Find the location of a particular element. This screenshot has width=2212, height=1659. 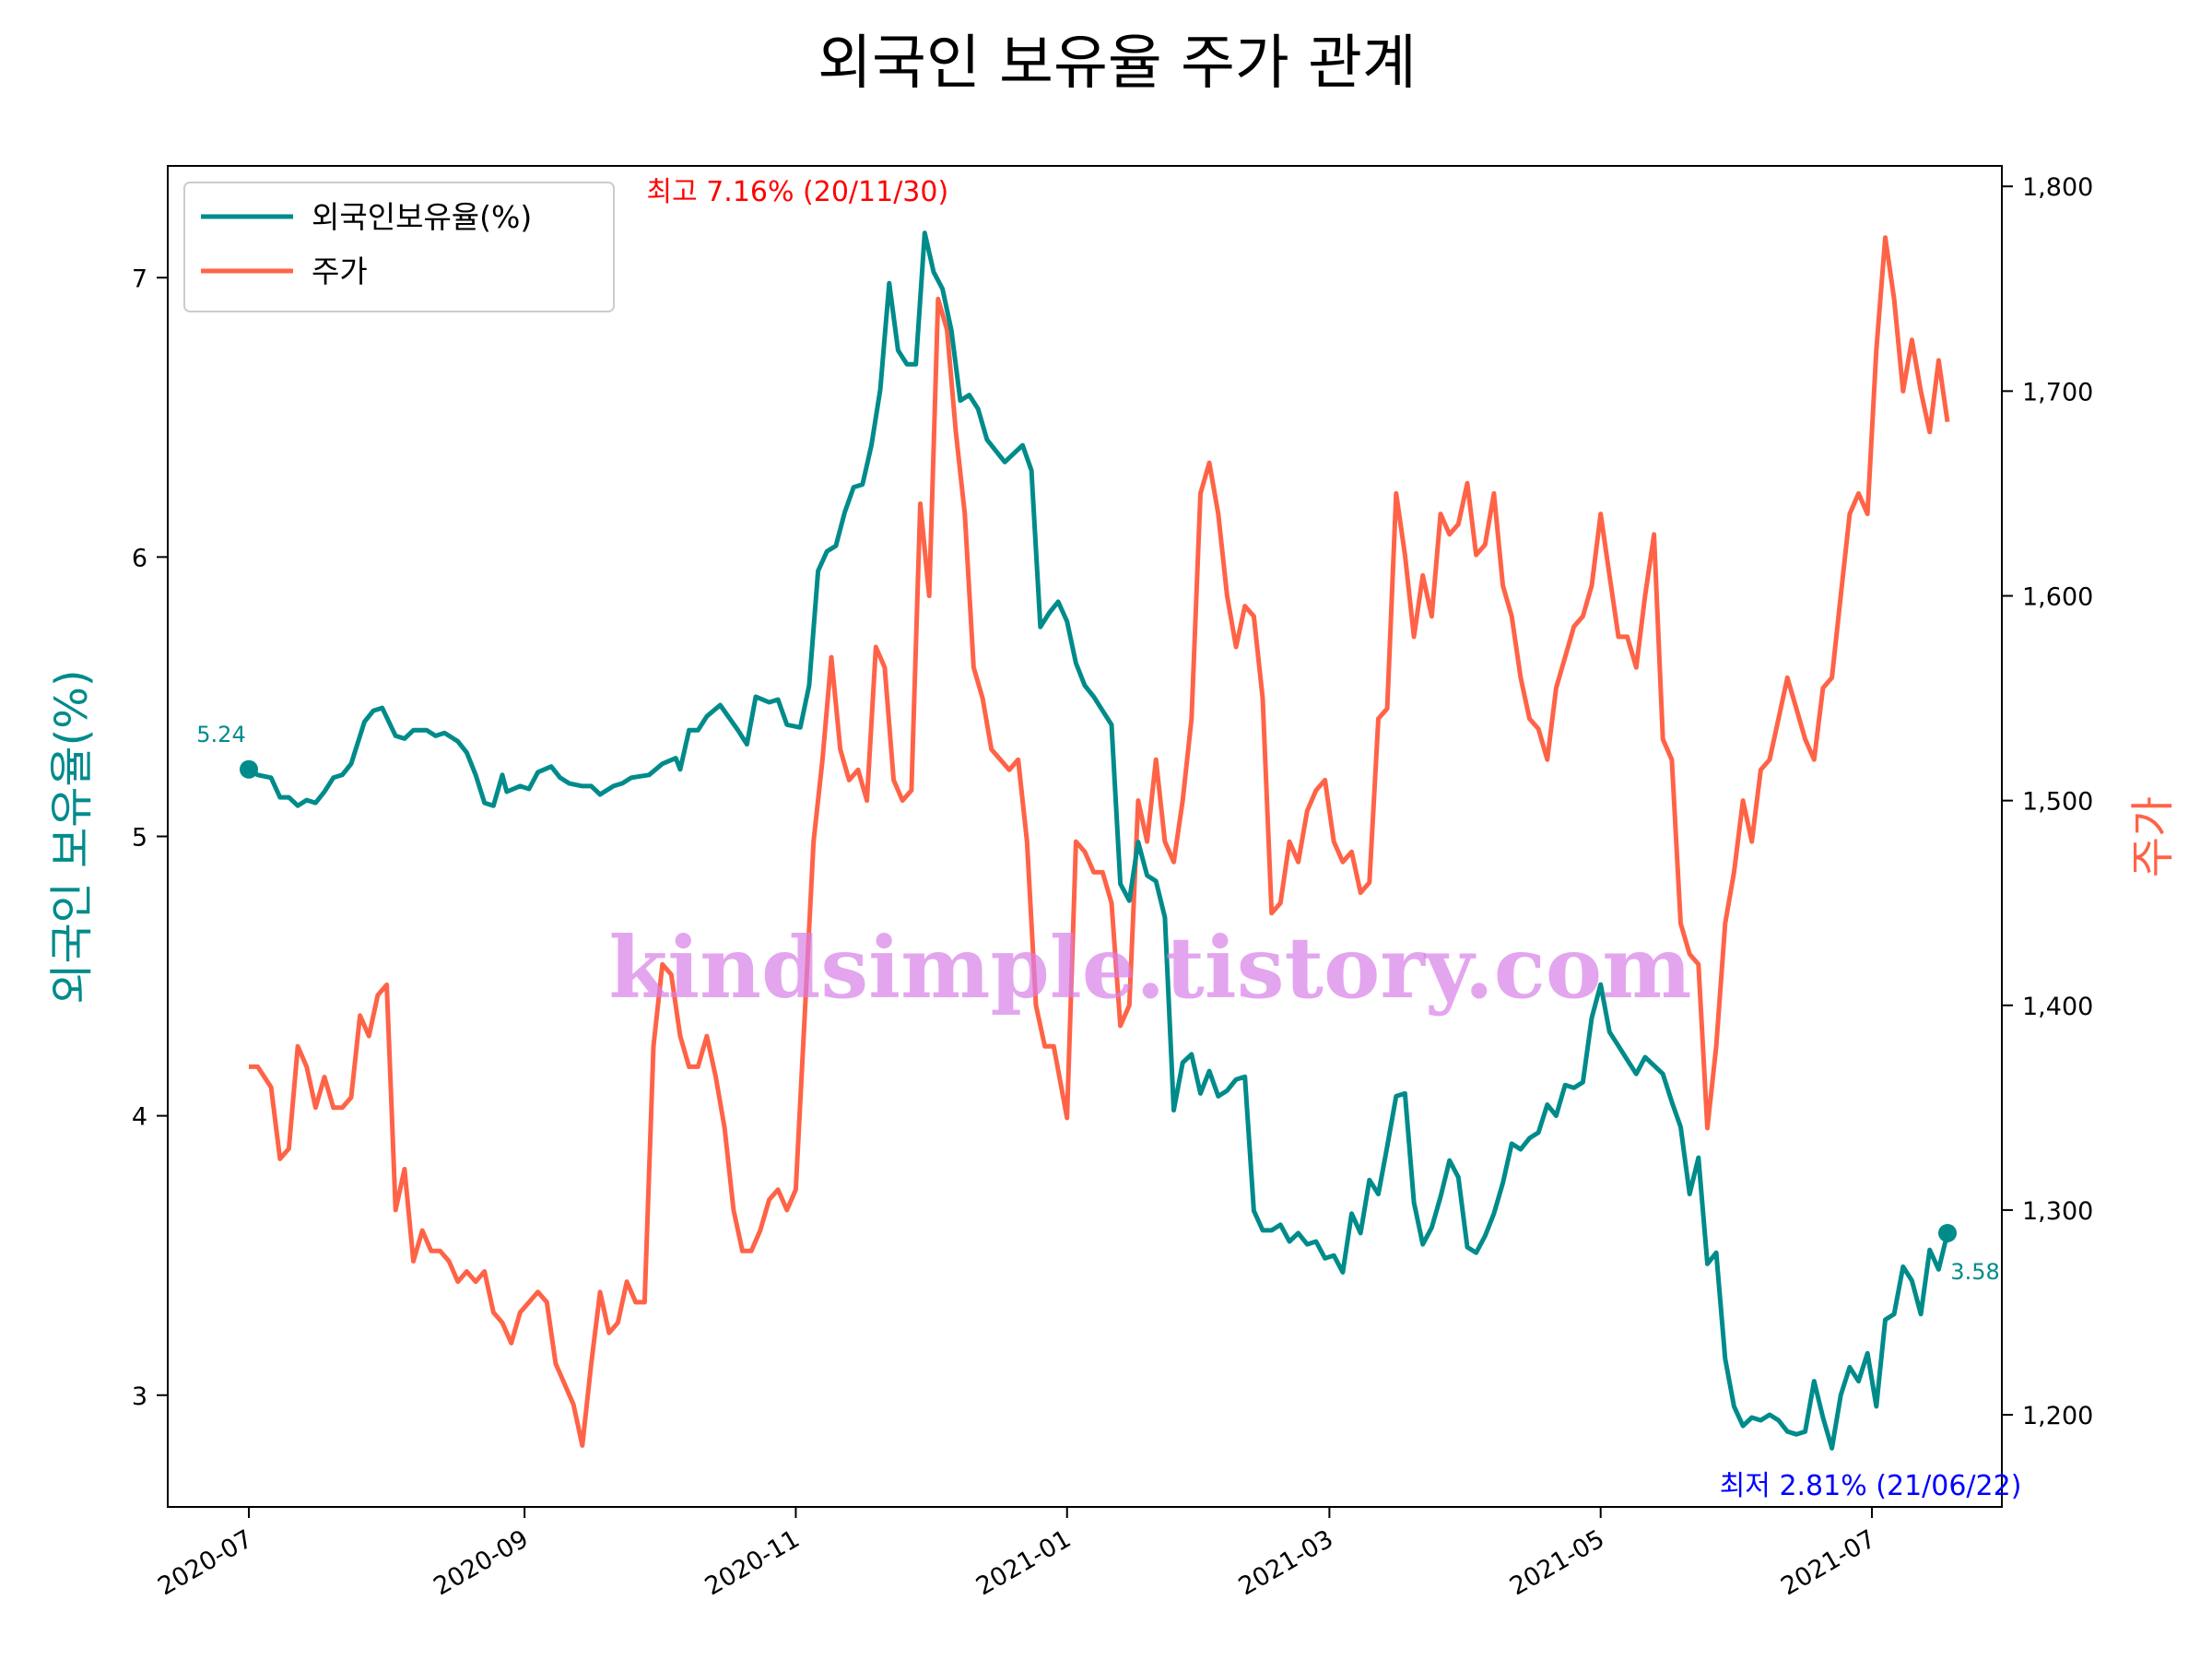

x-tick-label: 2021-01 is located at coordinates (1023, 1562).